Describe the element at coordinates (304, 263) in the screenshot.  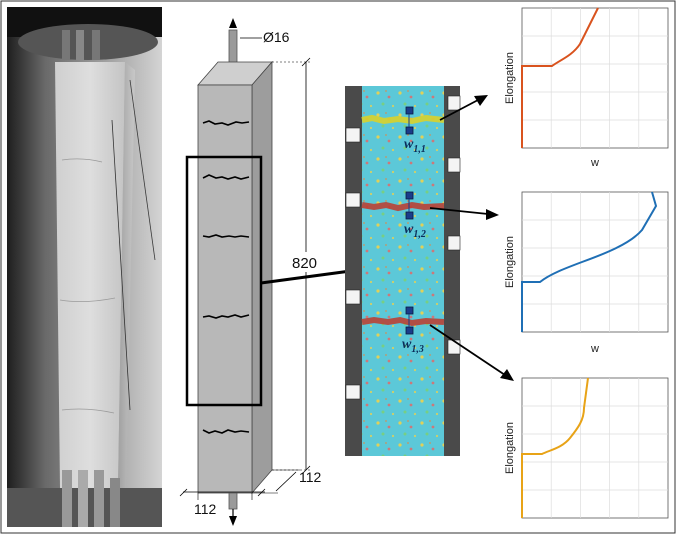
I see `height-dimension-label: 820` at that location.